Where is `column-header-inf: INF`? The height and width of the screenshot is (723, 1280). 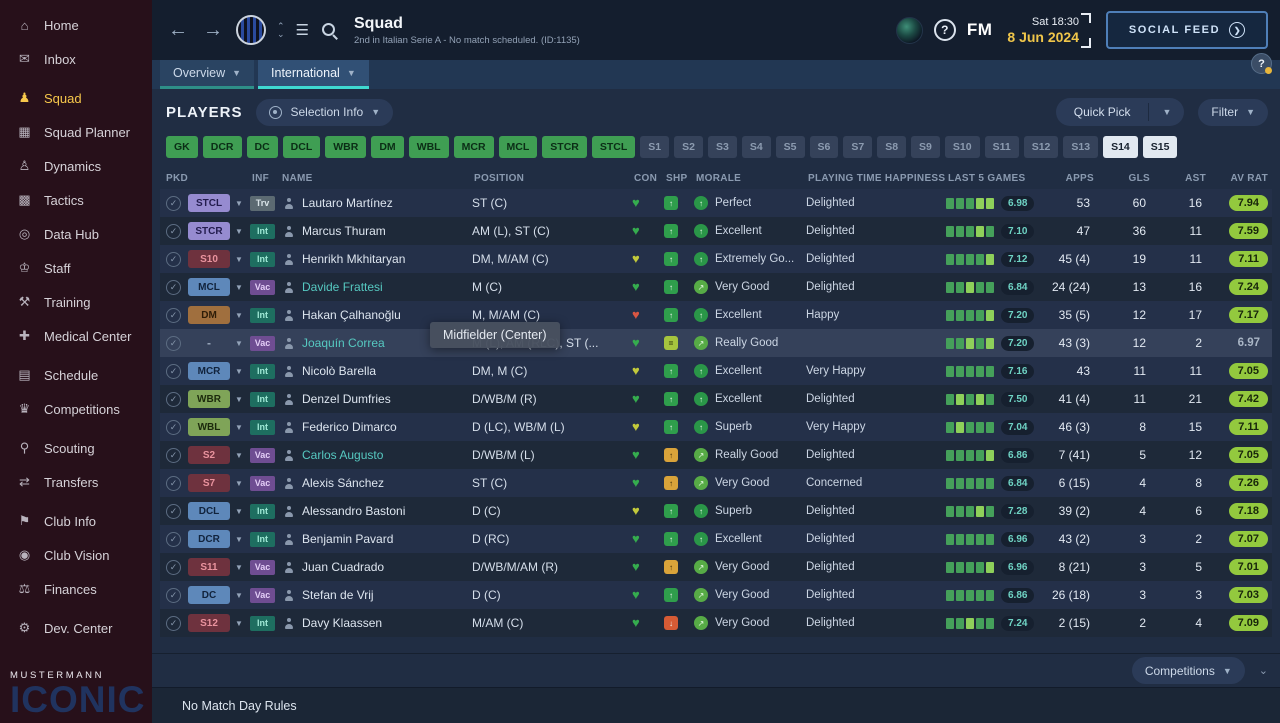
column-header-inf: INF is located at coordinates (261, 178).